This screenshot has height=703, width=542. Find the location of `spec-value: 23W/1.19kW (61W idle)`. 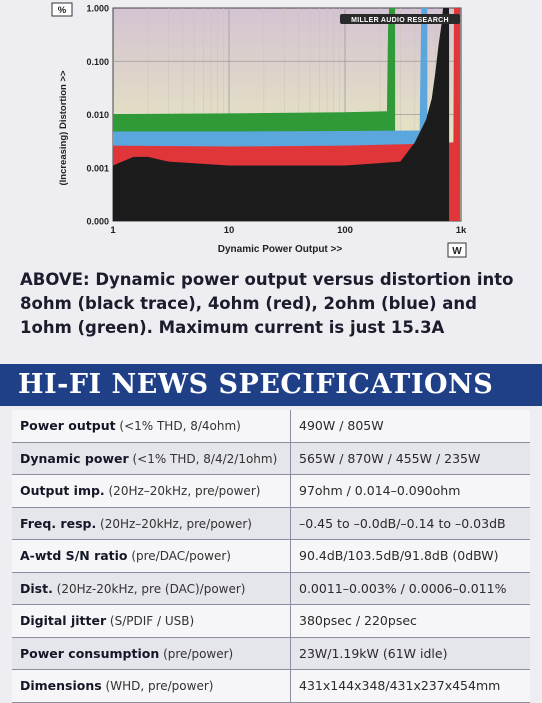

spec-value: 23W/1.19kW (61W idle) is located at coordinates (410, 653).